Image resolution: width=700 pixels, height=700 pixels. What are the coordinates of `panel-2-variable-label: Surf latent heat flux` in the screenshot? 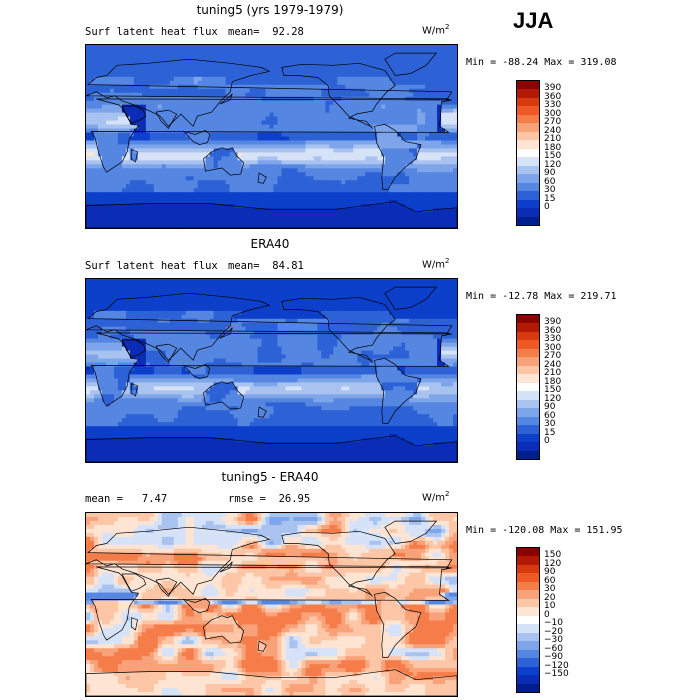 It's located at (151, 266).